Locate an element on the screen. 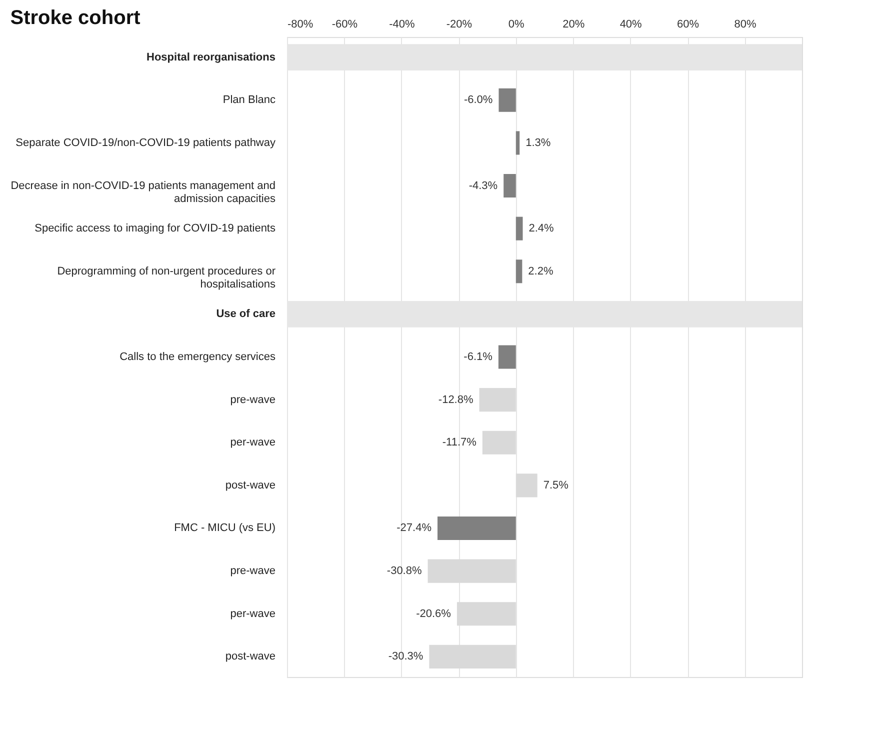  x-tick-label: 0% is located at coordinates (516, 24).